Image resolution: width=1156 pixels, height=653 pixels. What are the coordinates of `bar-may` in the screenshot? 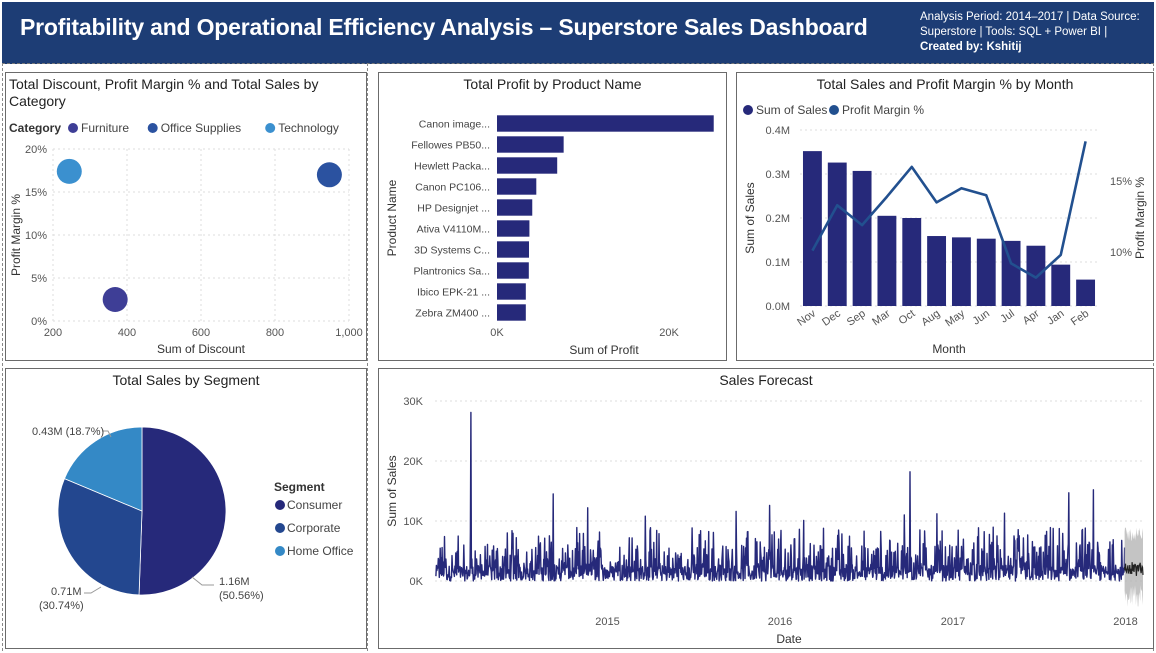 It's located at (961, 271).